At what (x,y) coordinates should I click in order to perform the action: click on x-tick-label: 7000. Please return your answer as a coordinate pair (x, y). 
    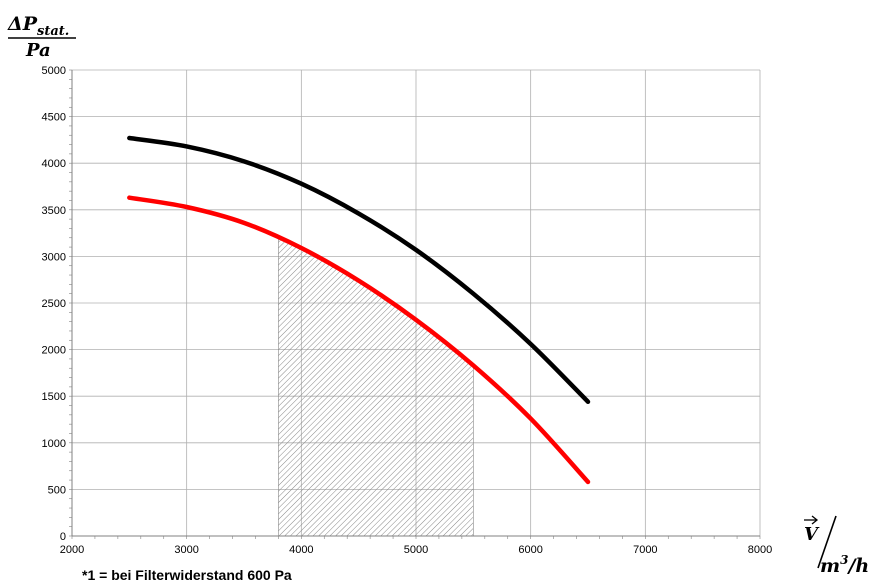
    Looking at the image, I should click on (645, 550).